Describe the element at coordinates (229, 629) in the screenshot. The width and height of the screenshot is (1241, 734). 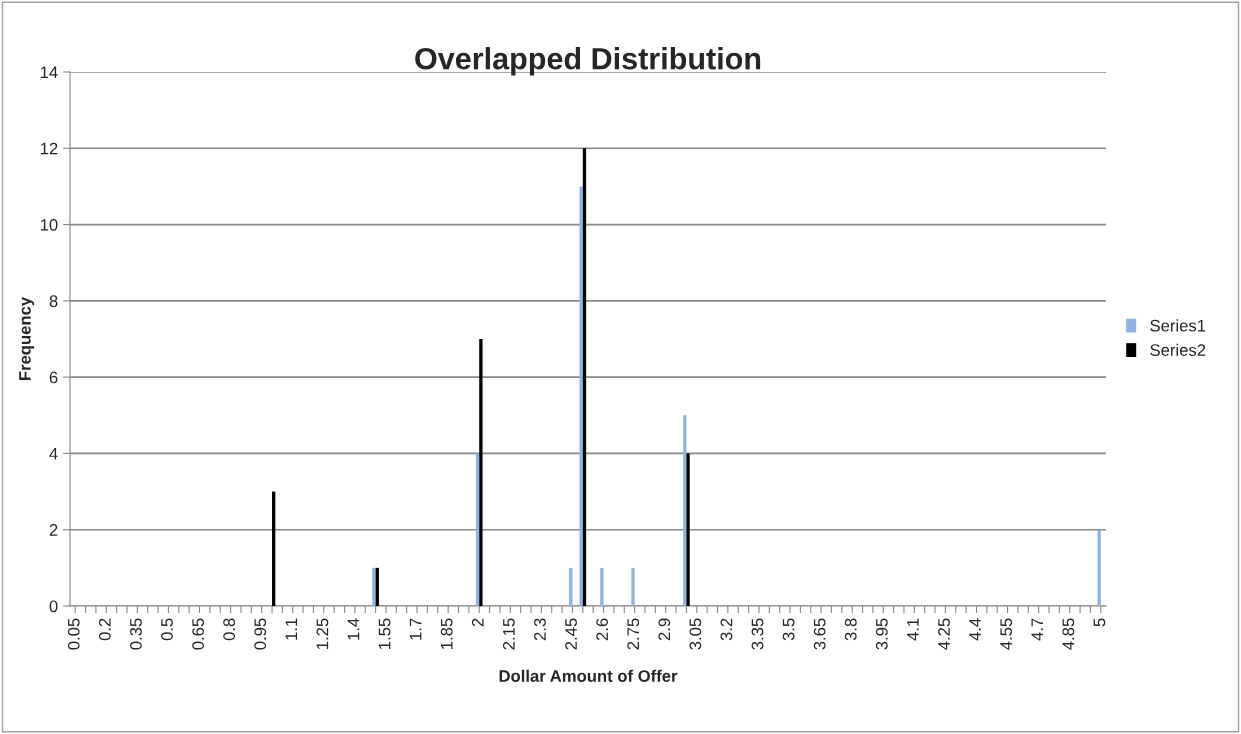
I see `x-tick-label: 0.8` at that location.